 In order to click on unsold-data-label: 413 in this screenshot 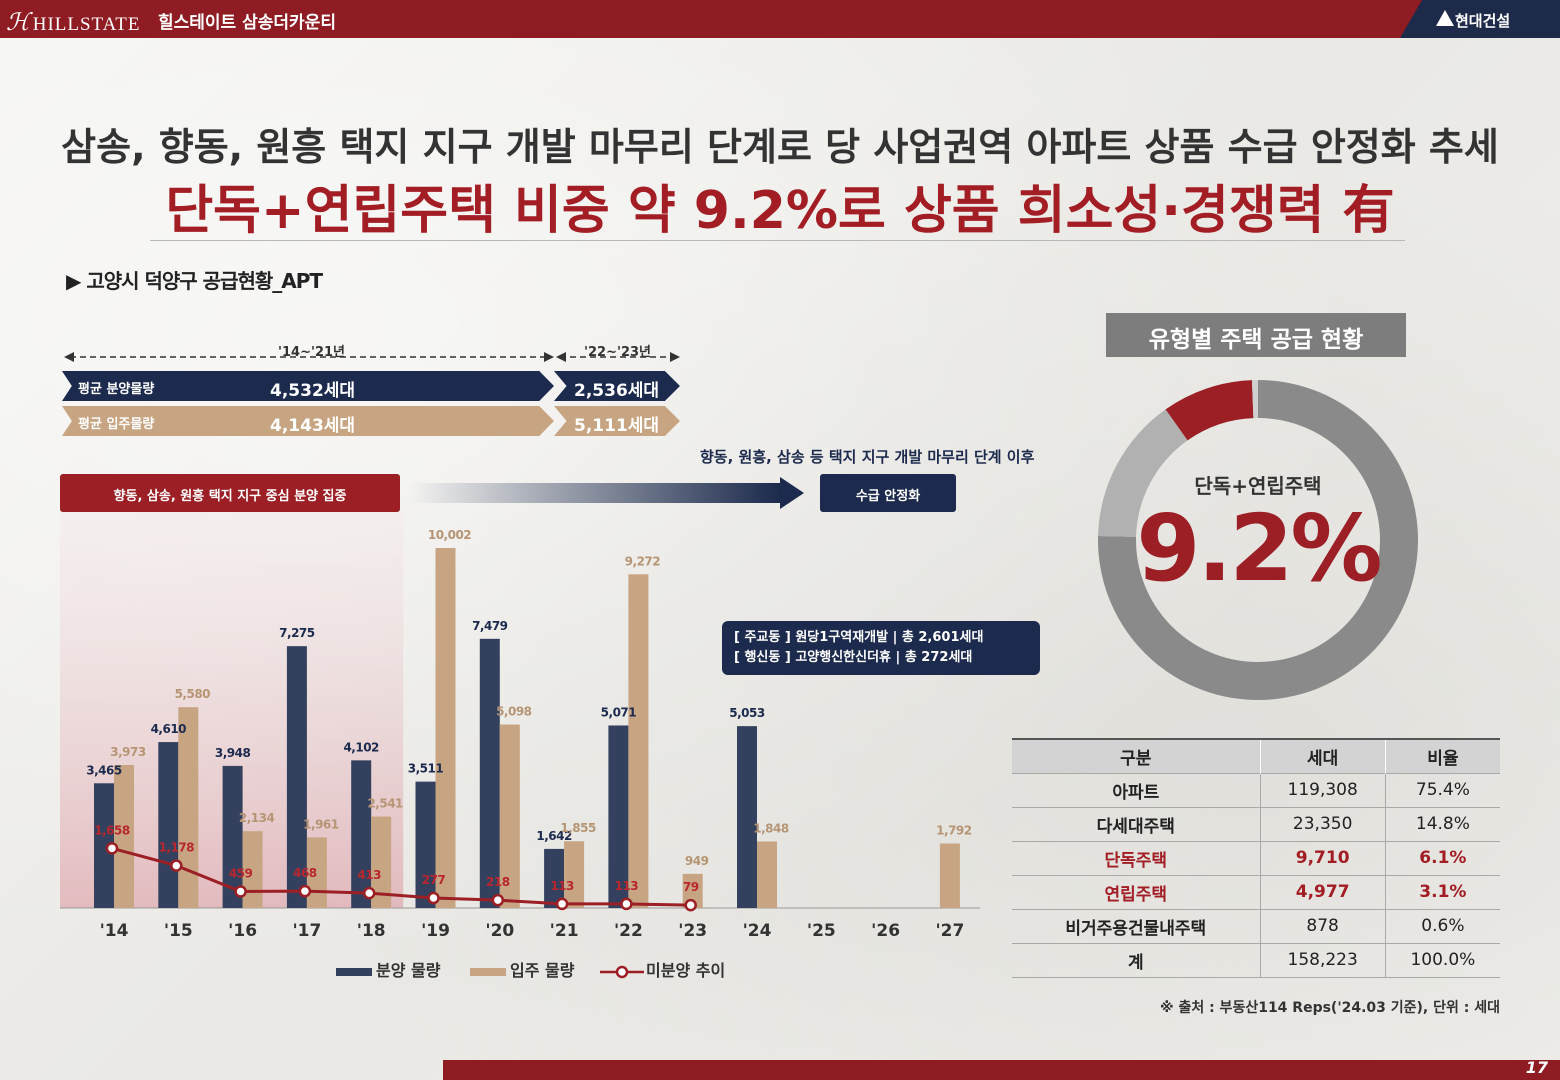, I will do `click(369, 875)`.